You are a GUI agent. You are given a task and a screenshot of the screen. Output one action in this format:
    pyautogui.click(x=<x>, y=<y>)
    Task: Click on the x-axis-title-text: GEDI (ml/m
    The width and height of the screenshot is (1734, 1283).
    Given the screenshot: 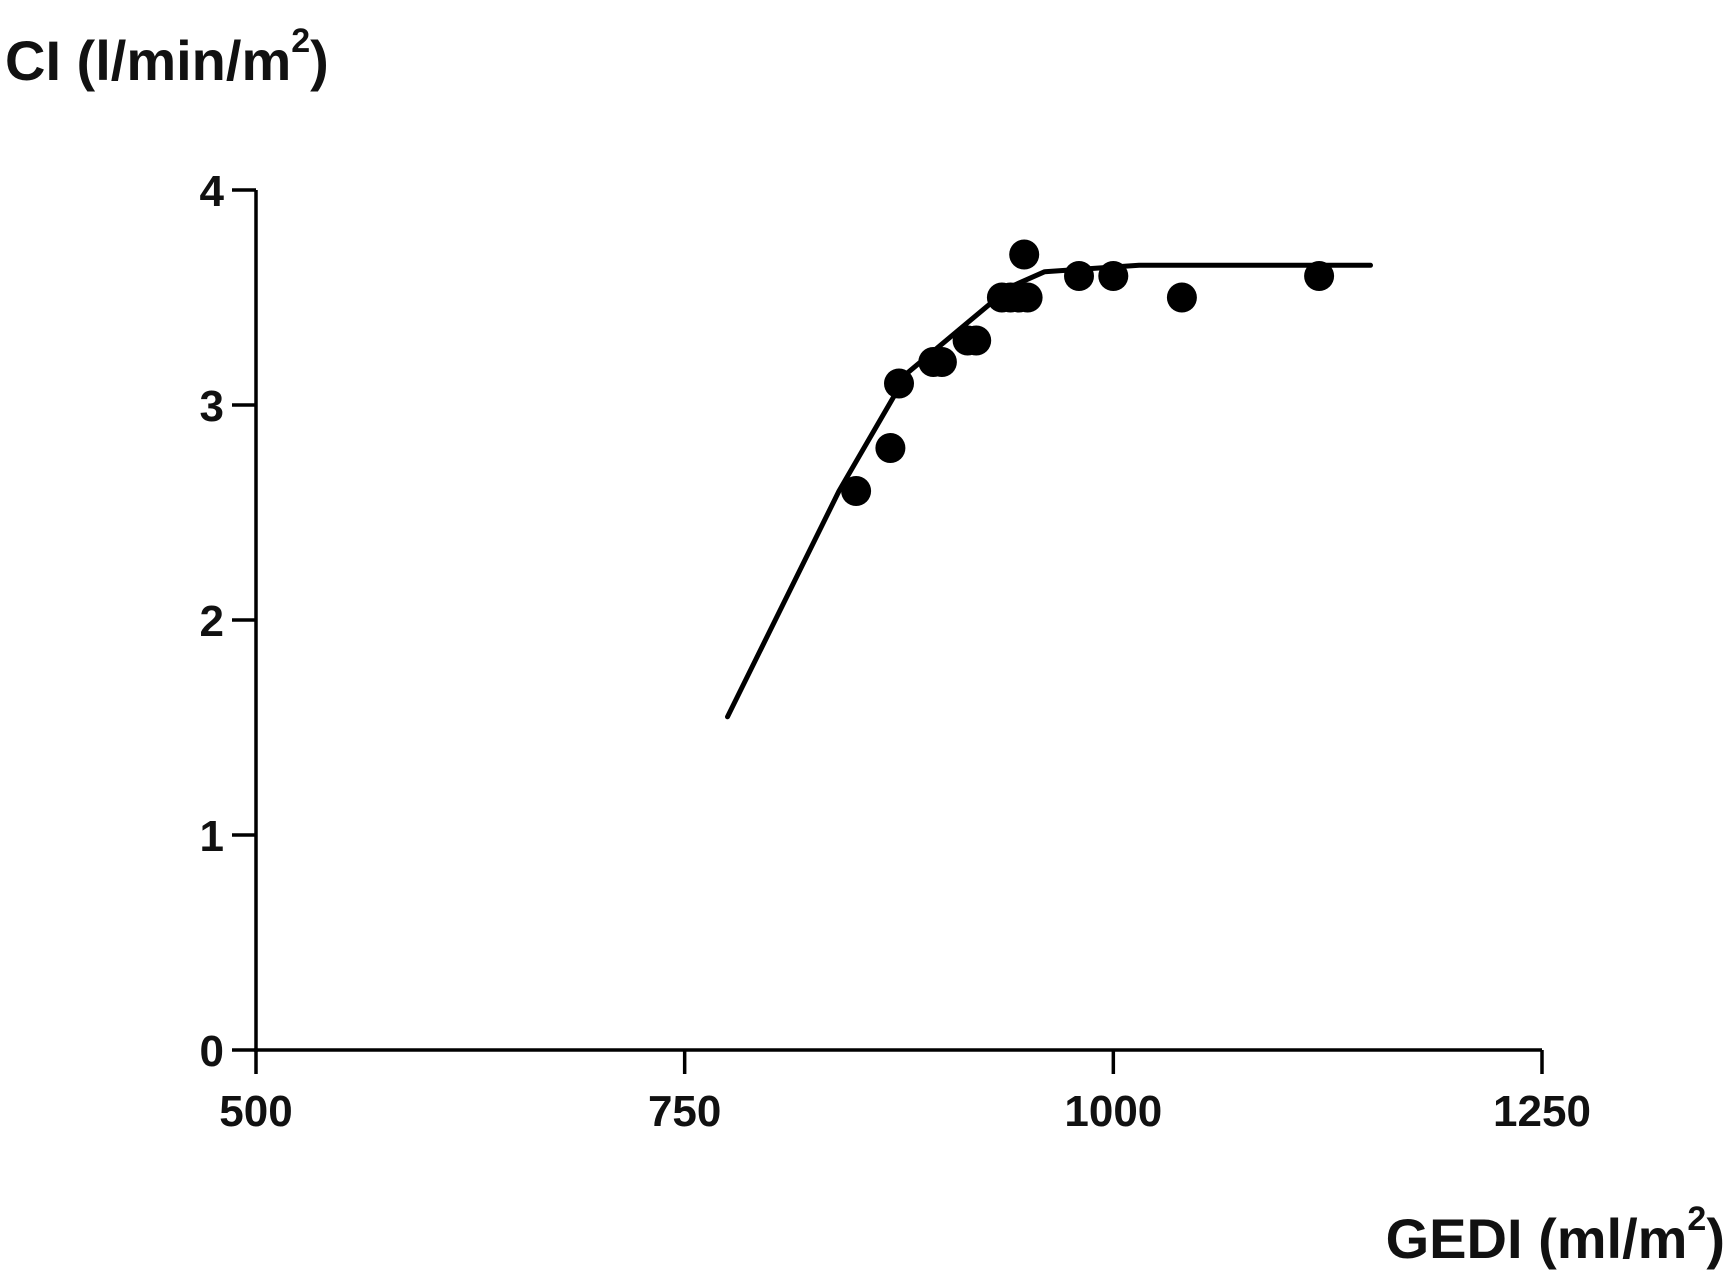 What is the action you would take?
    pyautogui.click(x=1537, y=1238)
    